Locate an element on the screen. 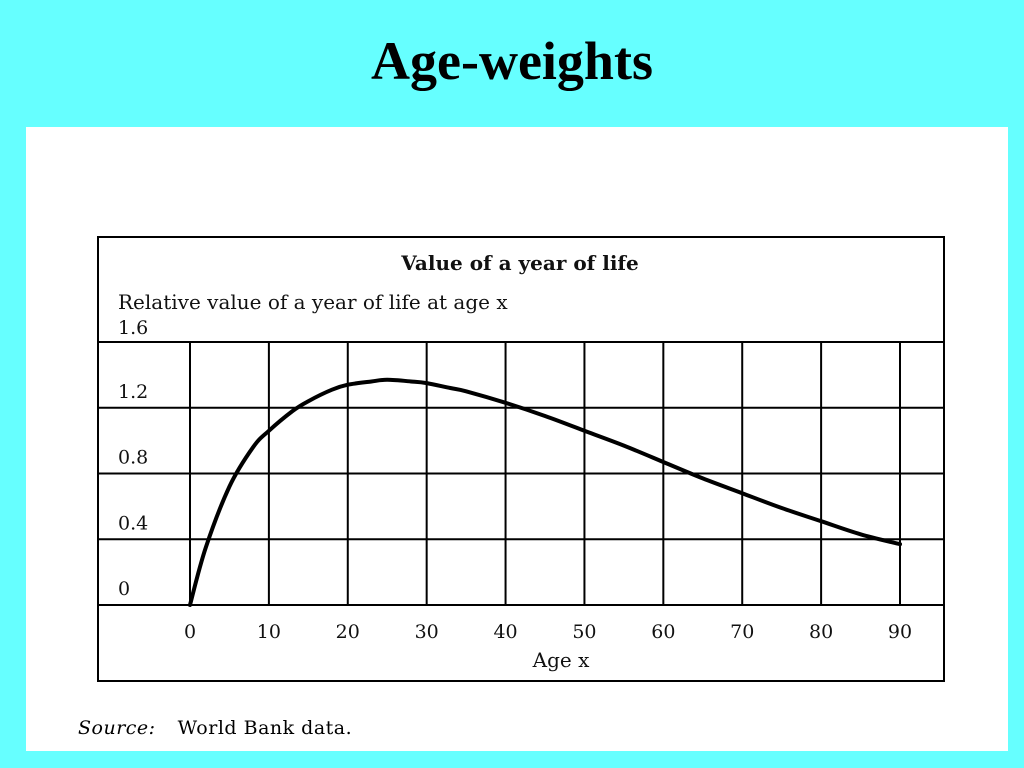 The height and width of the screenshot is (768, 1024). x-axis-label: Age x is located at coordinates (561, 660).